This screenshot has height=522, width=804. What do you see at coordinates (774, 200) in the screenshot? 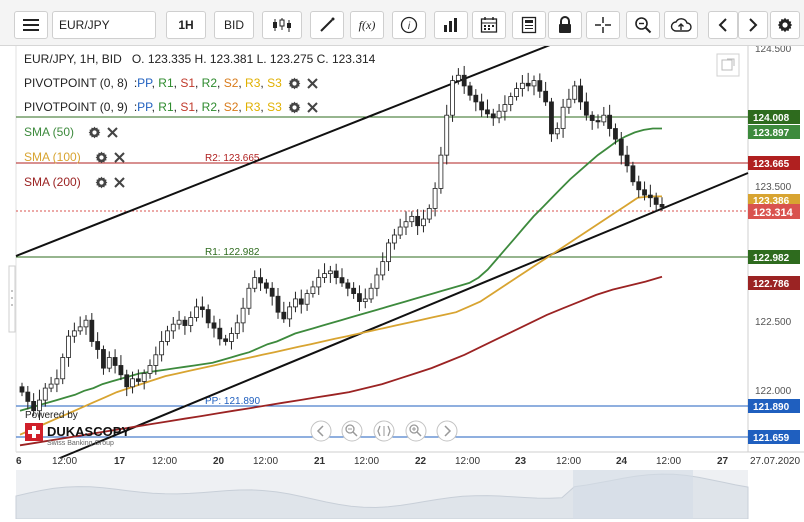
I see `price-tag-sma100: 123.386` at bounding box center [774, 200].